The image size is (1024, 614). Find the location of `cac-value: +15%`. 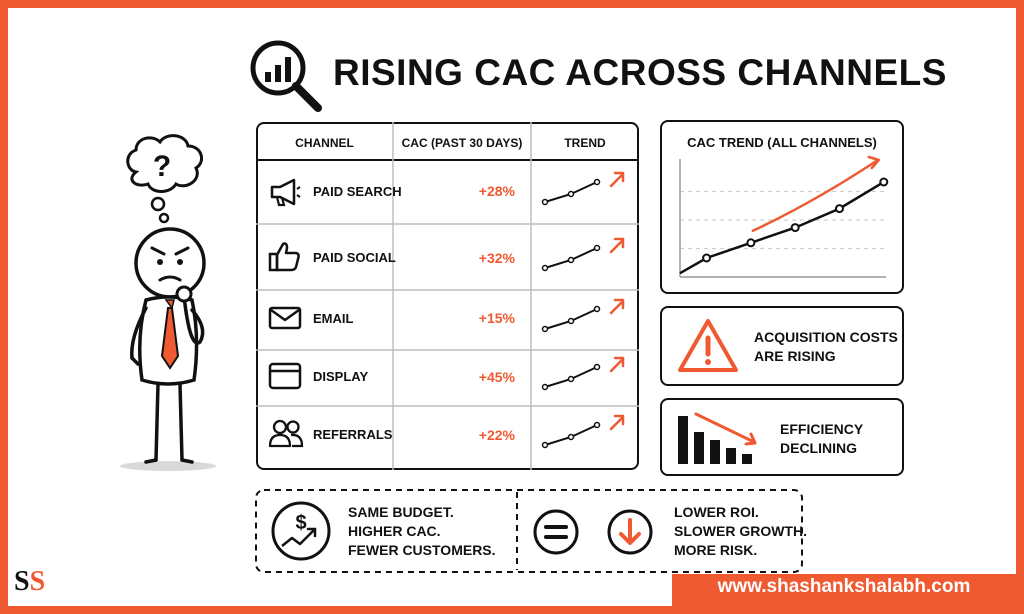

cac-value: +15% is located at coordinates (496, 318).